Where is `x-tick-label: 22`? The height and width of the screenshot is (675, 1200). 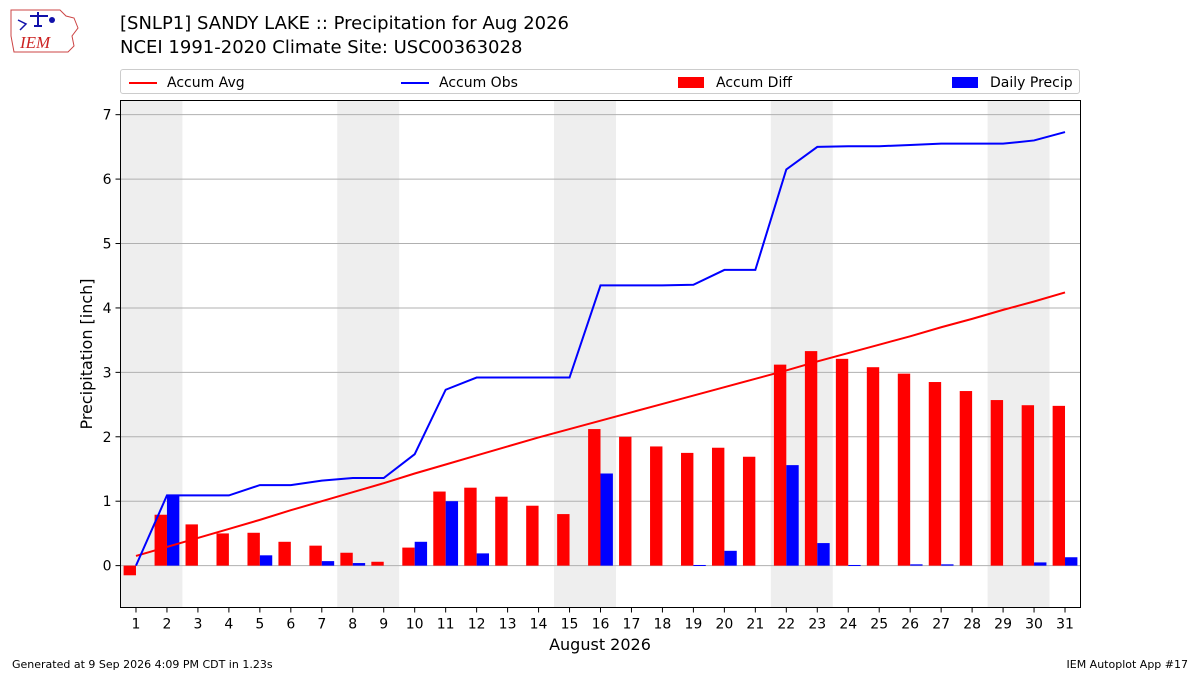 x-tick-label: 22 is located at coordinates (786, 625).